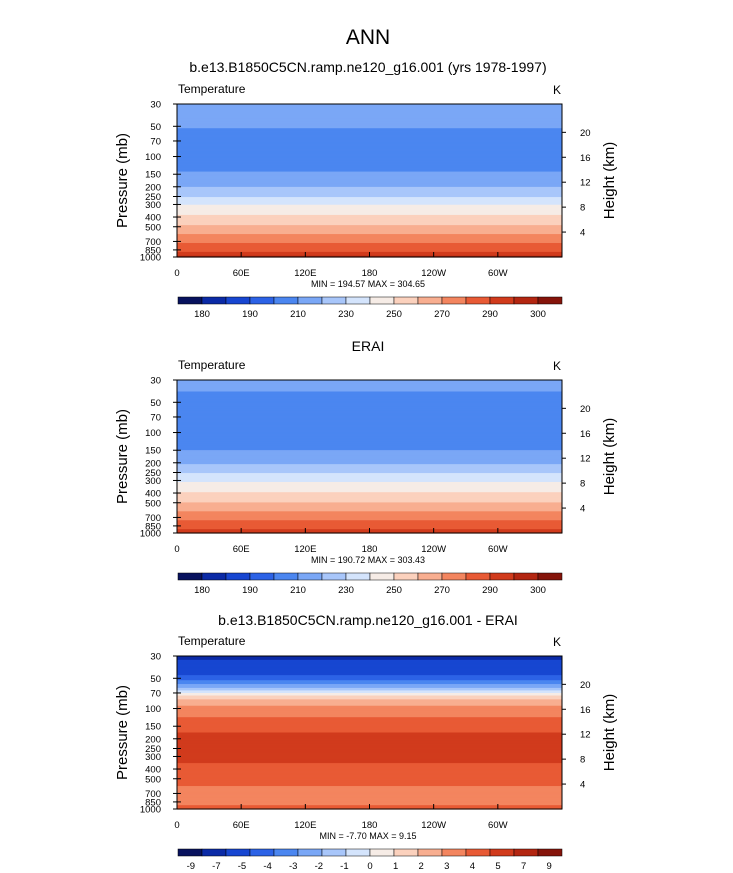 Image resolution: width=733 pixels, height=873 pixels. I want to click on colorbar-label: -5, so click(242, 866).